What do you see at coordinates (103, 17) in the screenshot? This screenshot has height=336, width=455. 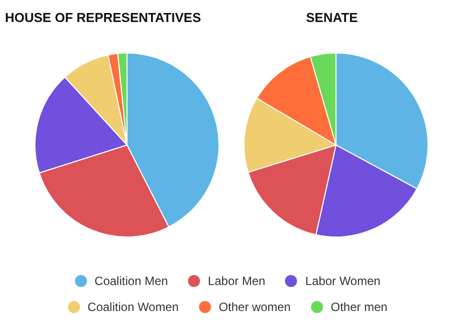 I see `chart-title: HOUSE OF REPRESENTATIVES` at bounding box center [103, 17].